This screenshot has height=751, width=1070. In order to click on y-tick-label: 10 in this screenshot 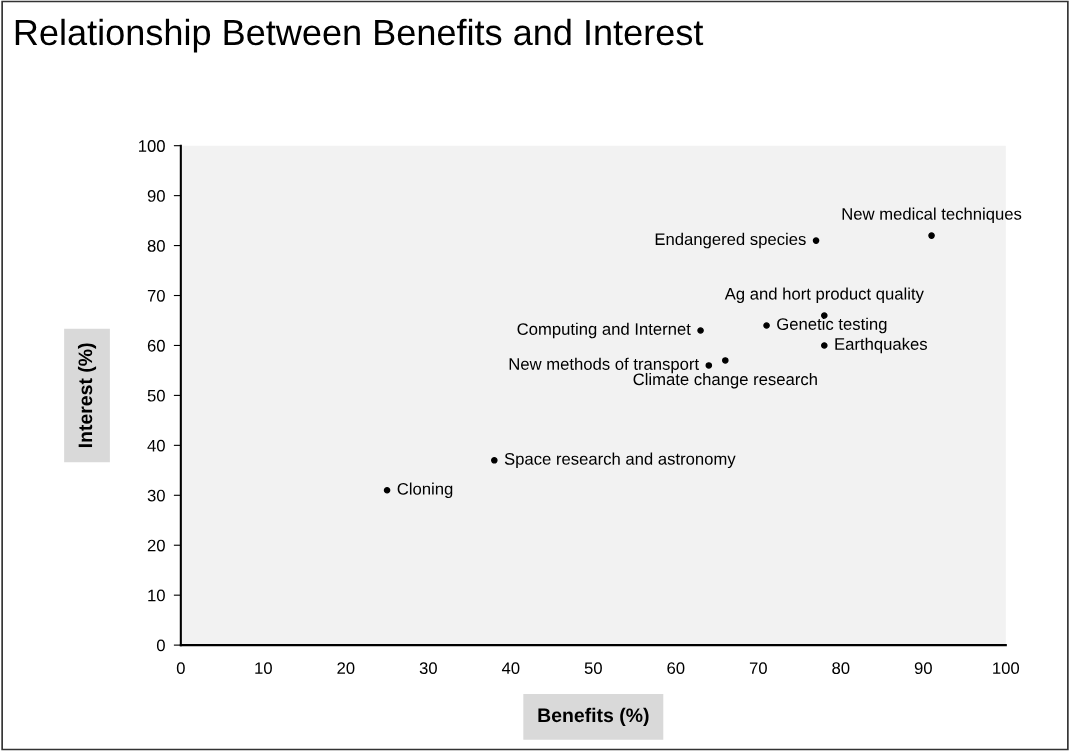, I will do `click(156, 595)`.